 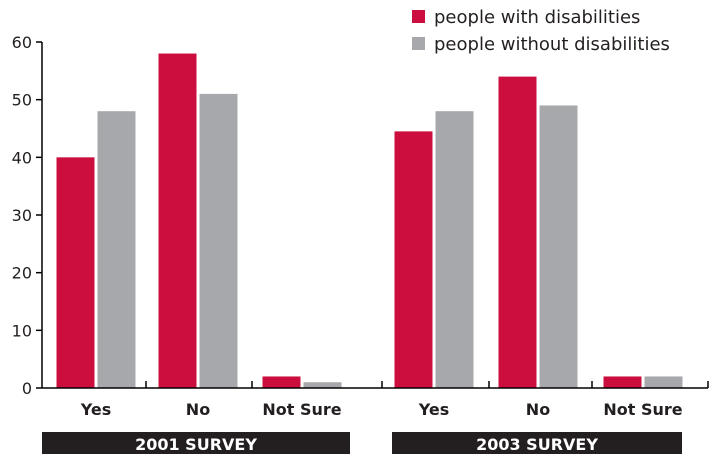 I want to click on legend-label-without-disabilities: people without disabilities, so click(x=552, y=44).